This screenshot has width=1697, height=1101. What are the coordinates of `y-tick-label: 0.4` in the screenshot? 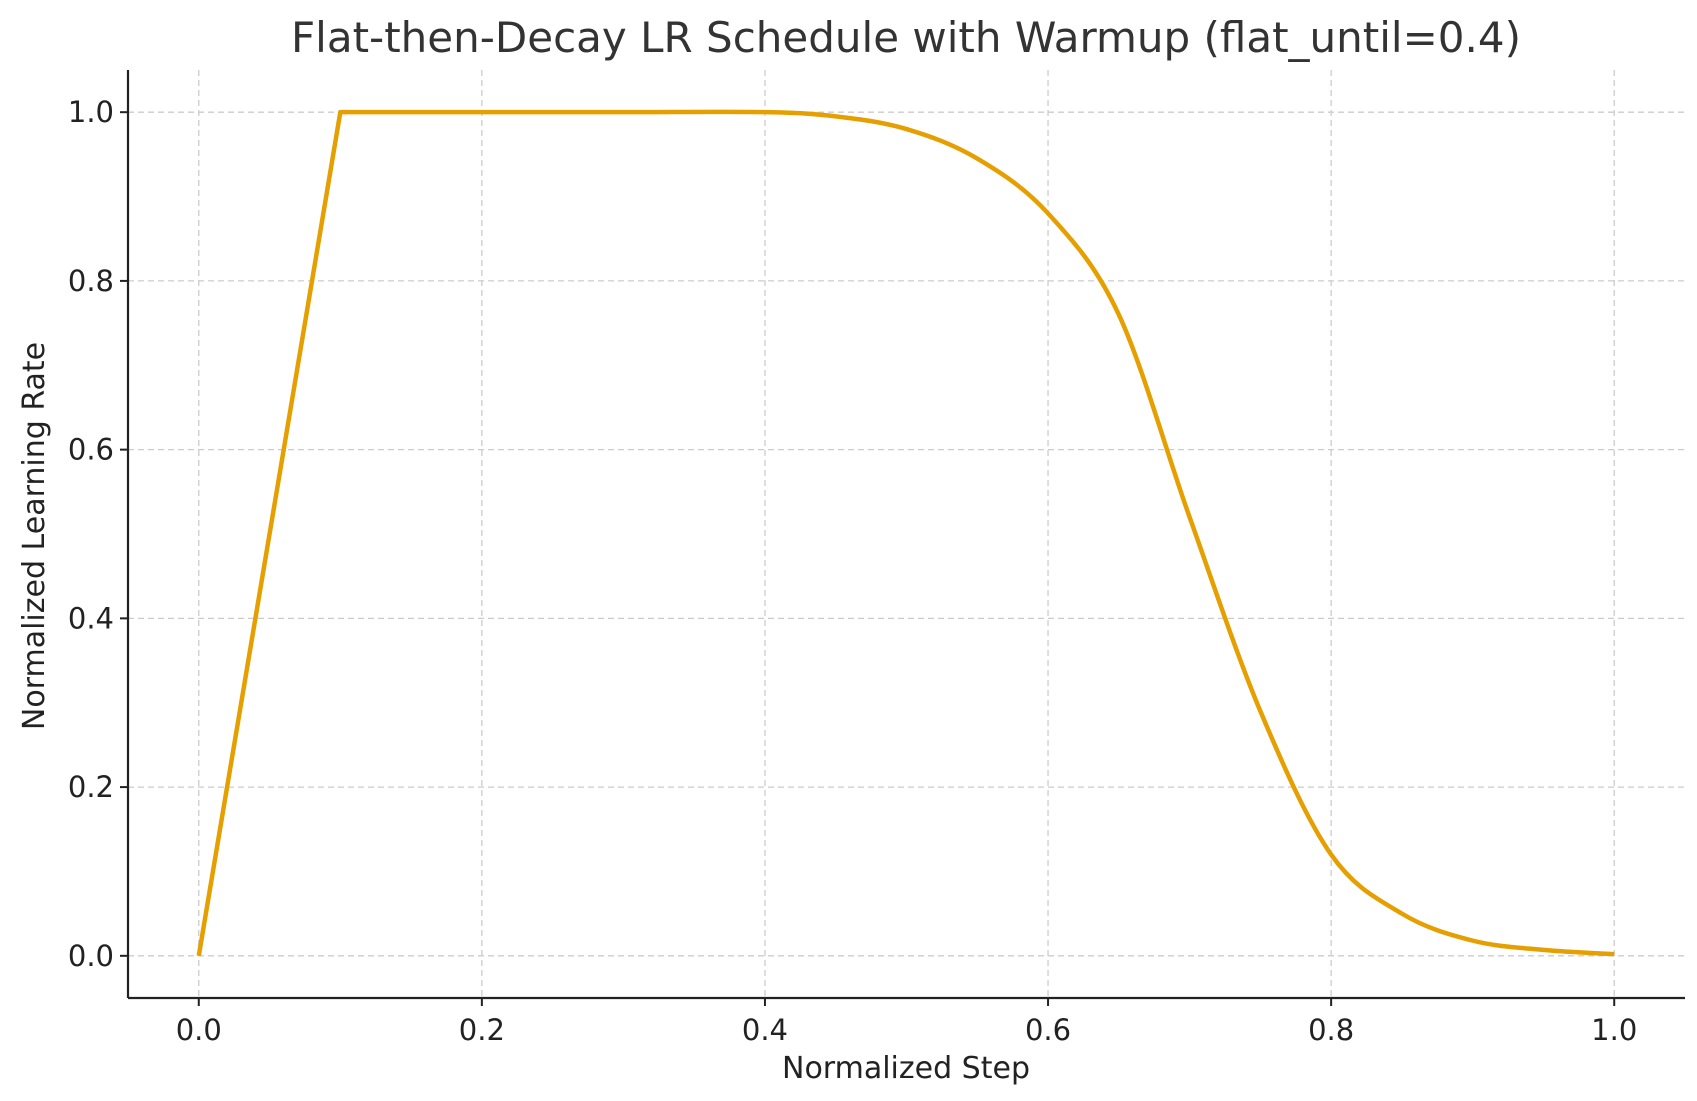 It's located at (91, 618).